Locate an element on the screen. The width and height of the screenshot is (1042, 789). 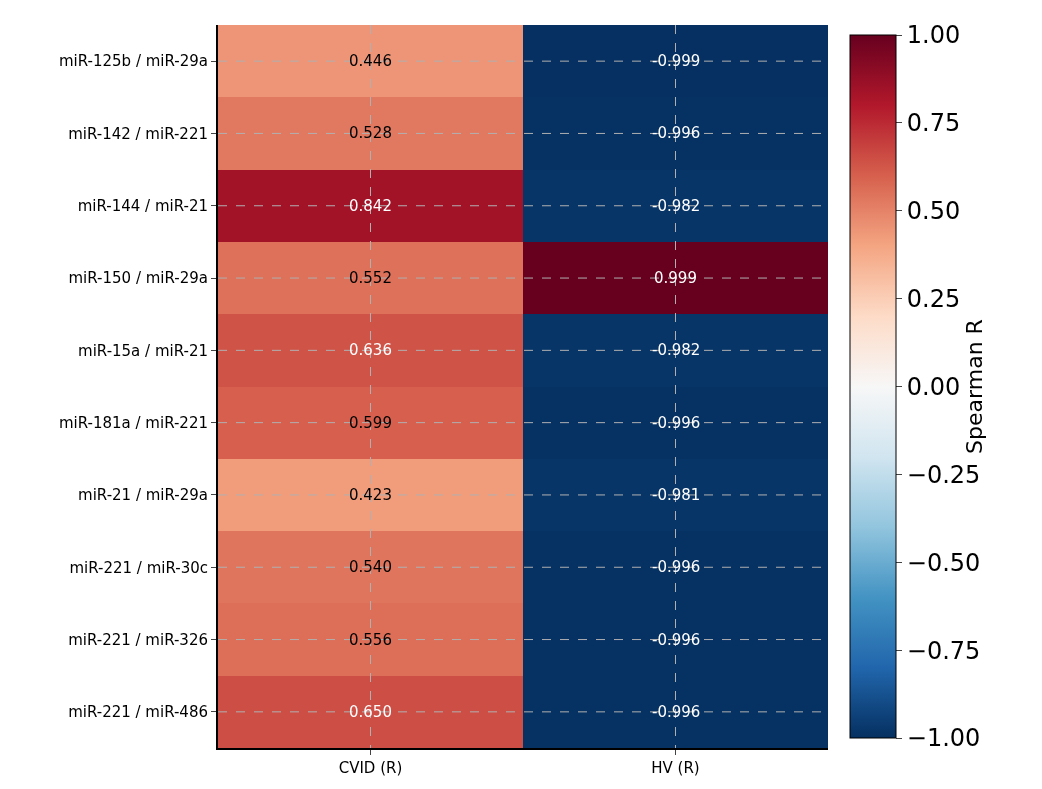
y-tick-label: miR-21 / miR-29a is located at coordinates (143, 495).